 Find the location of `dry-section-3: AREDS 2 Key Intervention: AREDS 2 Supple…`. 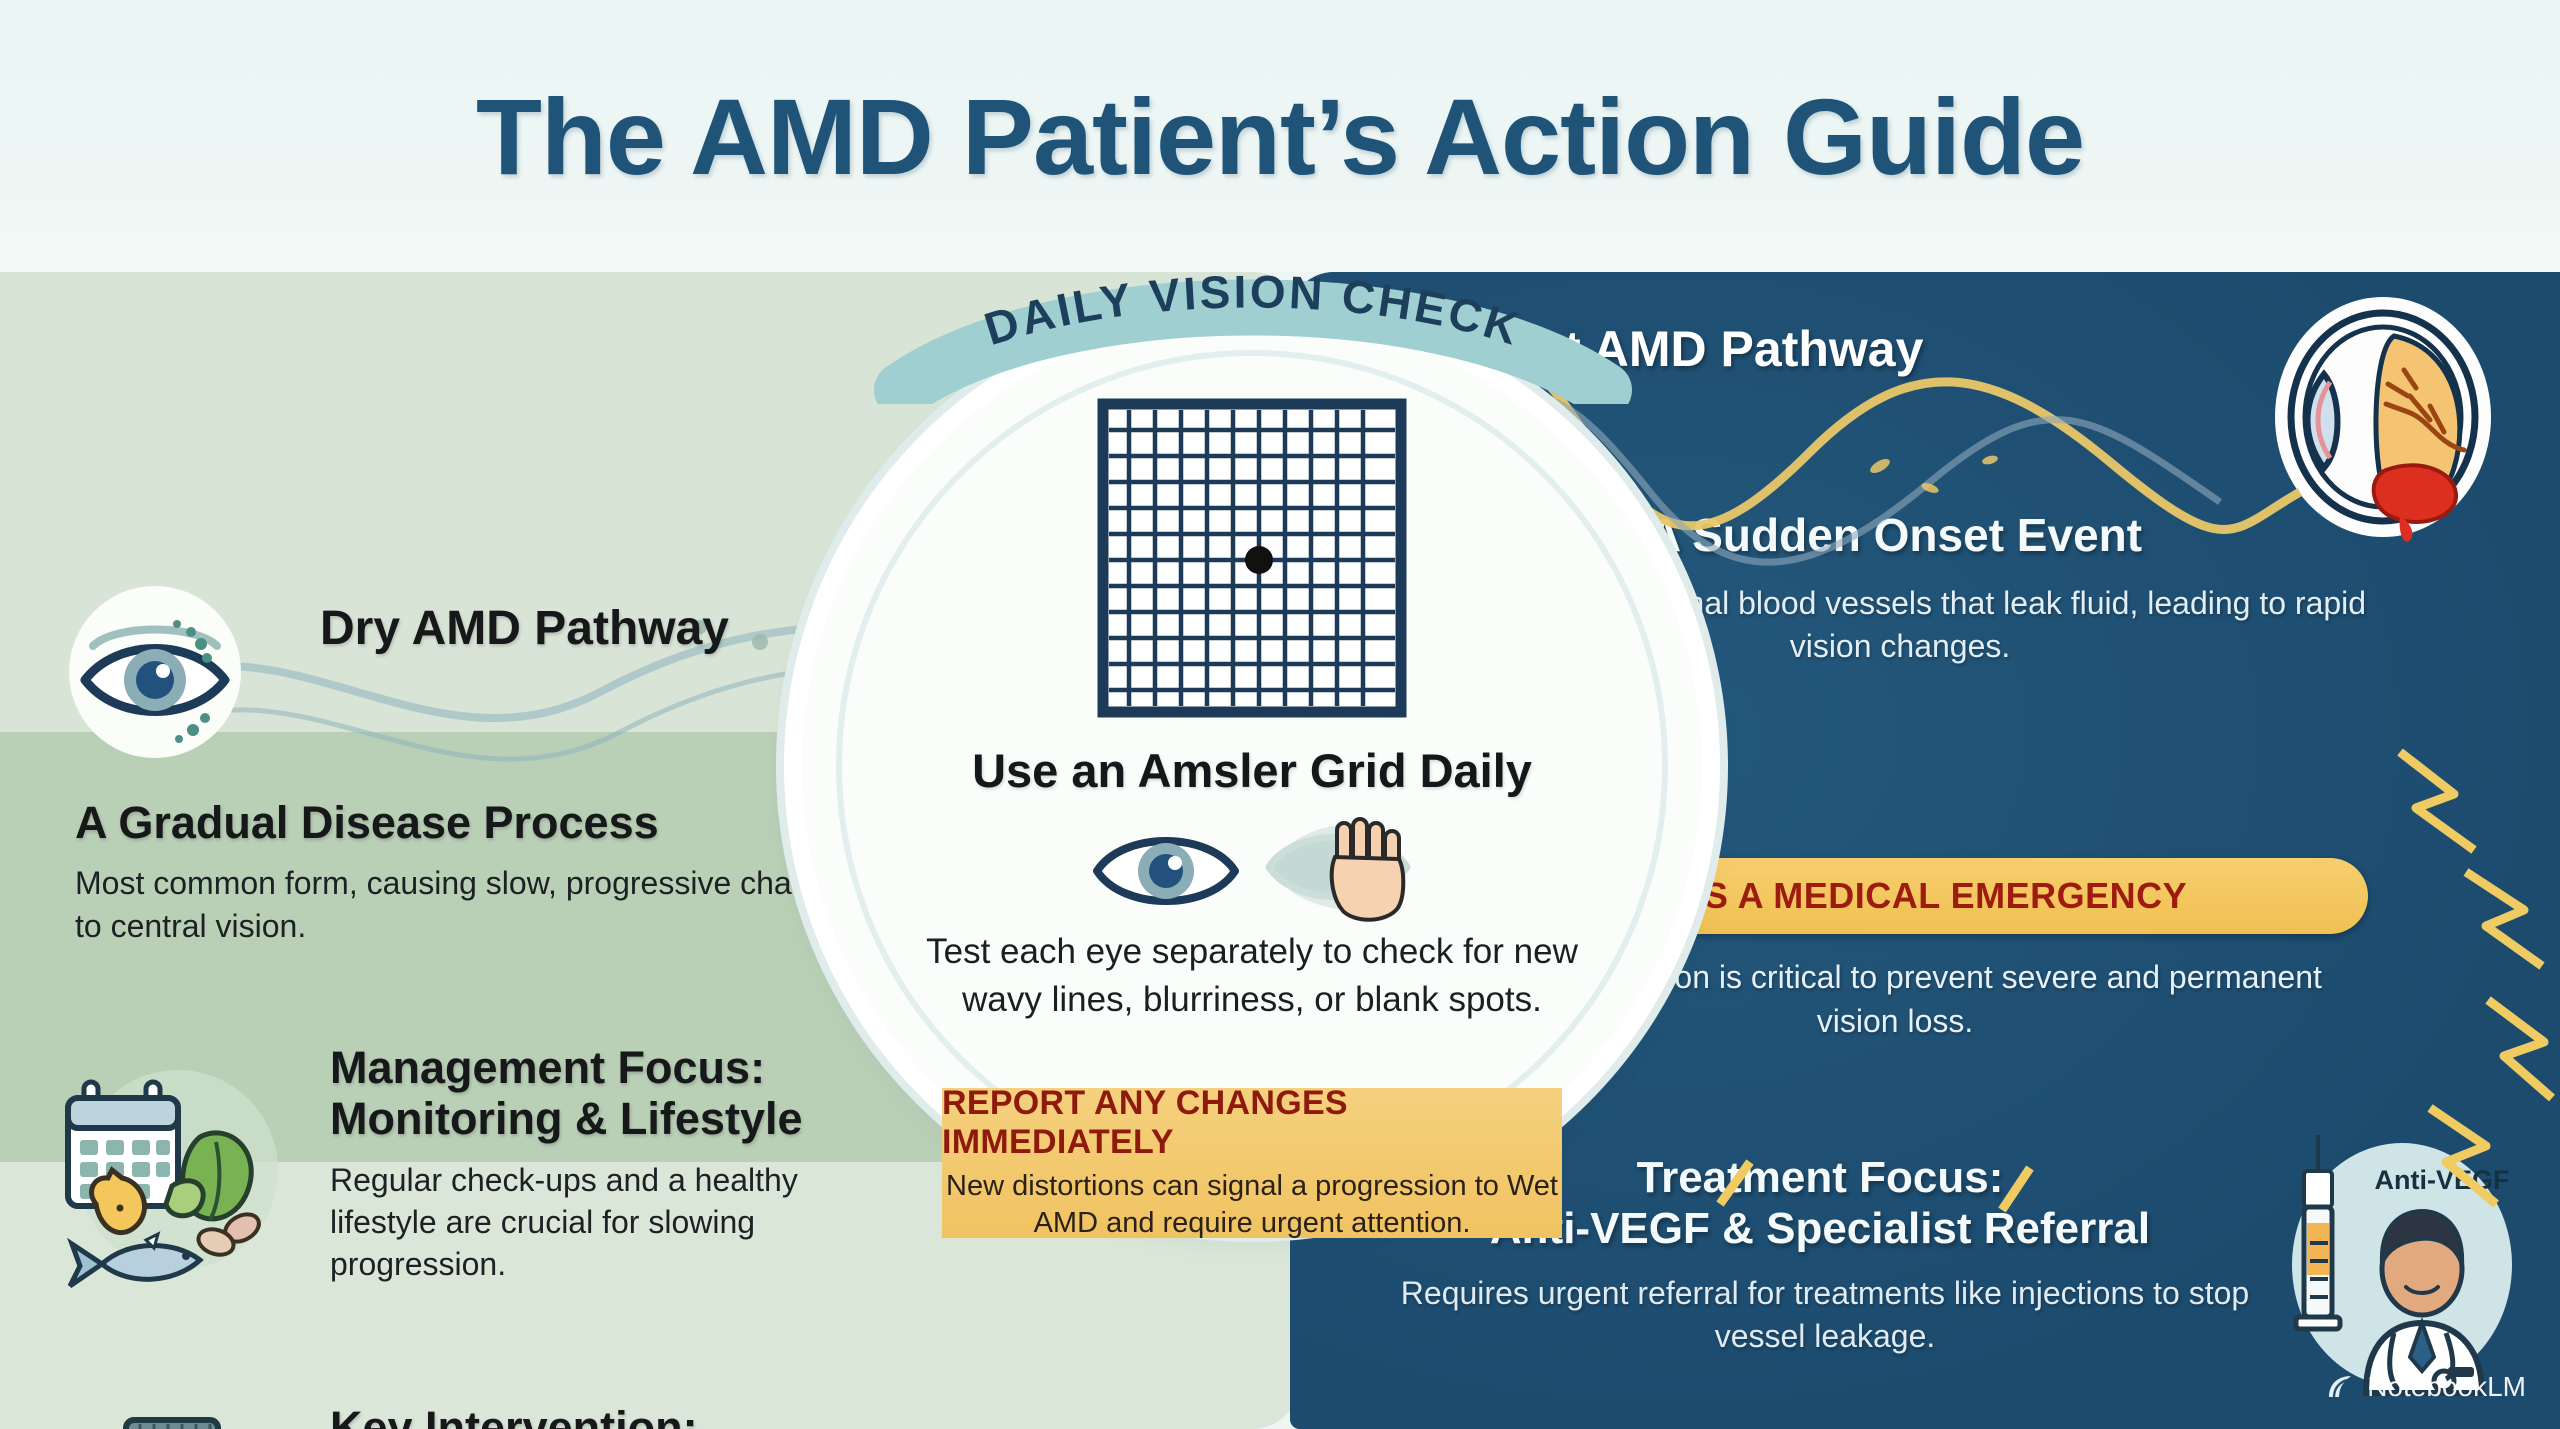

dry-section-3: AREDS 2 Key Intervention: AREDS 2 Supple… is located at coordinates (505, 1415).